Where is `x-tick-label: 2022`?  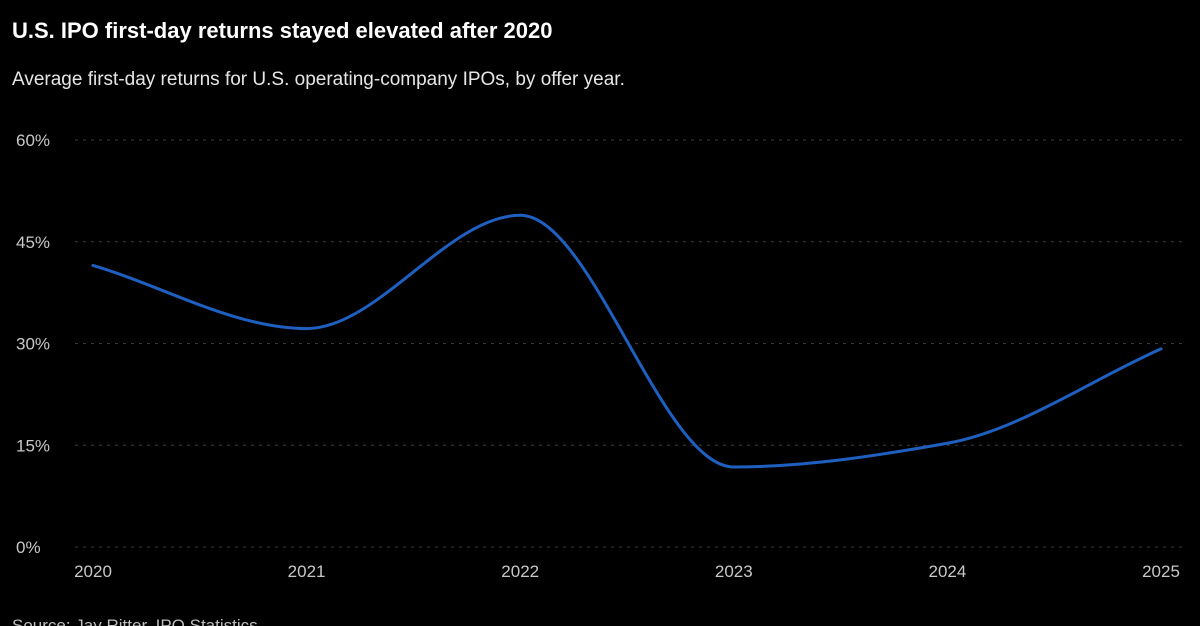
x-tick-label: 2022 is located at coordinates (520, 571).